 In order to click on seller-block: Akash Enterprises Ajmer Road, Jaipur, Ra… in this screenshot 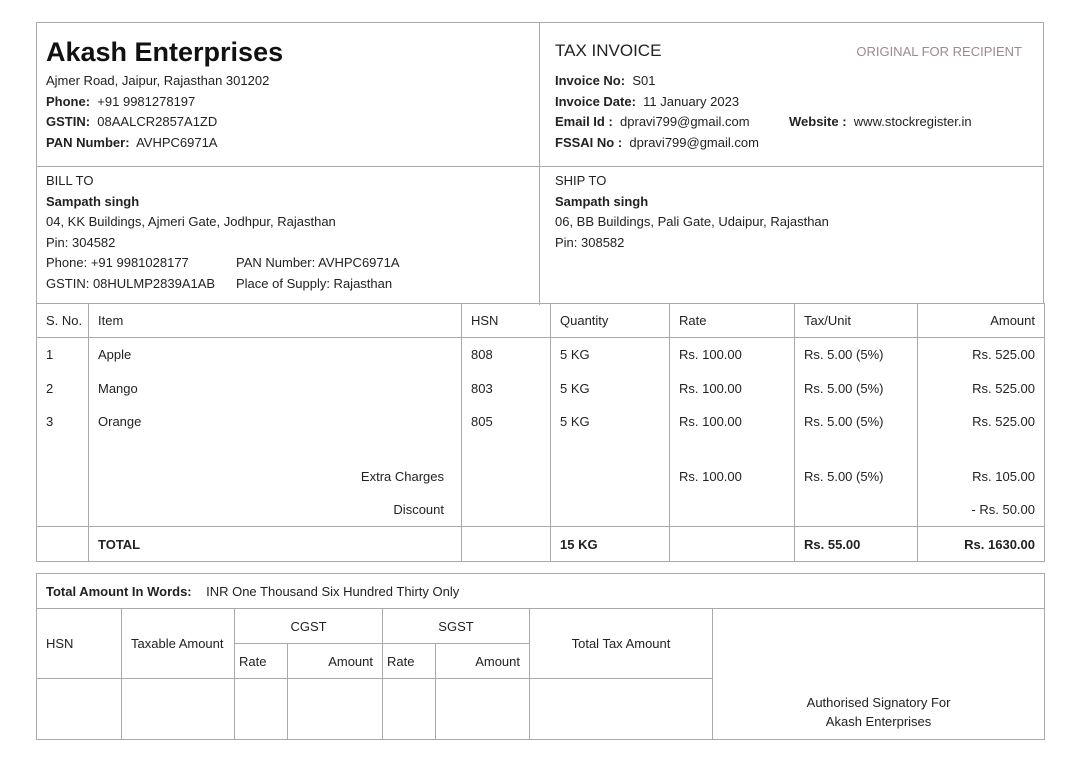, I will do `click(164, 94)`.